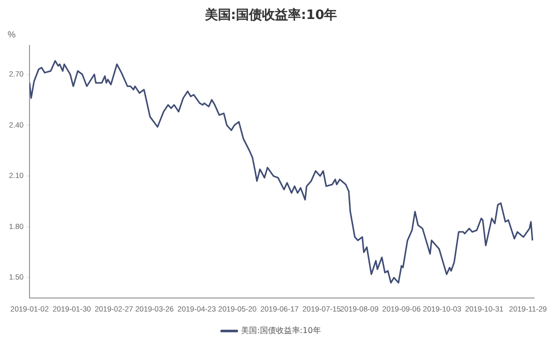 This screenshot has width=550, height=345. What do you see at coordinates (271, 15) in the screenshot?
I see `chart-title: 美国:国债收益率:10年` at bounding box center [271, 15].